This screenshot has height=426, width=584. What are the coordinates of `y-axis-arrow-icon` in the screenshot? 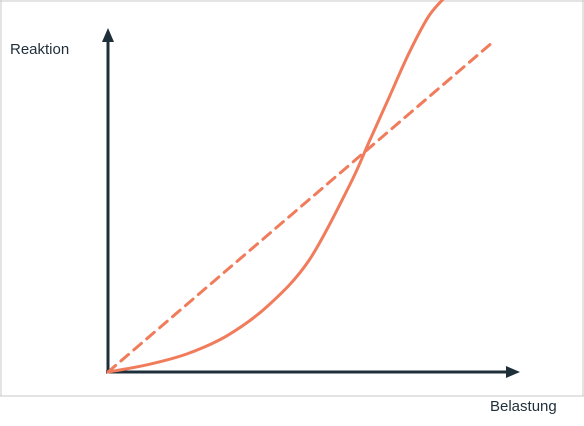 It's located at (108, 35).